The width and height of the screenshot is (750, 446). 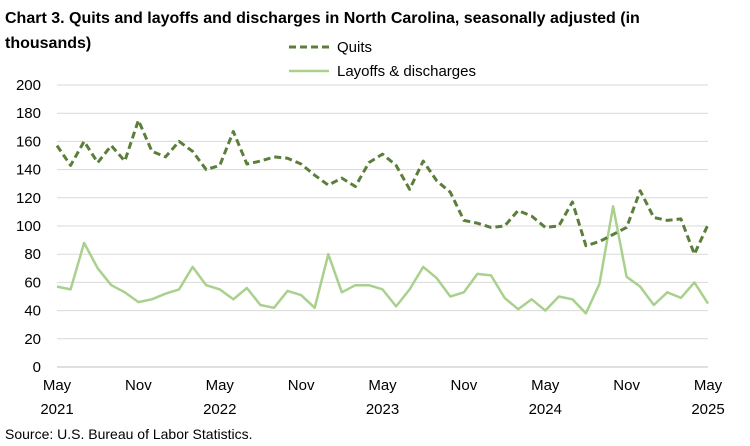 I want to click on x-tick-year: 2022, so click(x=219, y=409).